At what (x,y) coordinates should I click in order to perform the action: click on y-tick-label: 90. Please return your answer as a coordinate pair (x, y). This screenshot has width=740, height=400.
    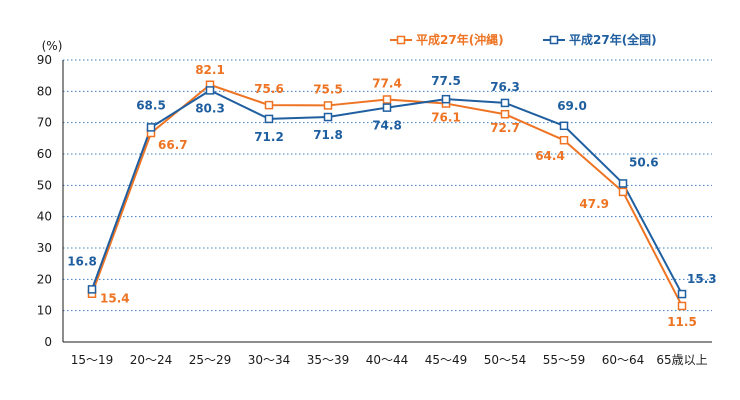
    Looking at the image, I should click on (44, 60).